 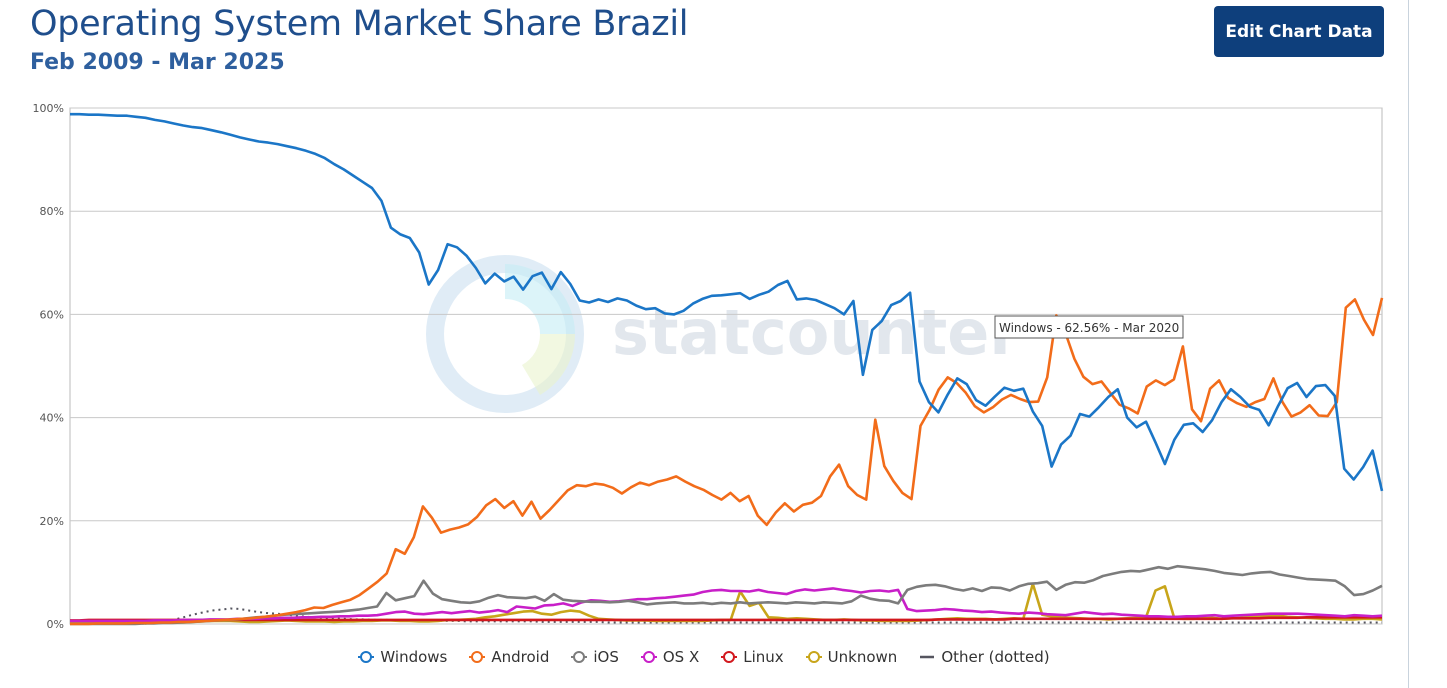 What do you see at coordinates (726, 618) in the screenshot?
I see `series-line-linux` at bounding box center [726, 618].